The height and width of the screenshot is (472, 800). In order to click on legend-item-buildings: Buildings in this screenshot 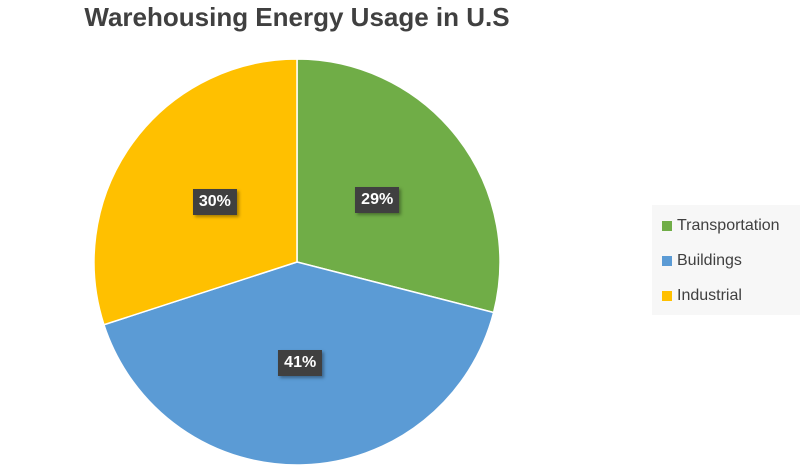, I will do `click(702, 261)`.